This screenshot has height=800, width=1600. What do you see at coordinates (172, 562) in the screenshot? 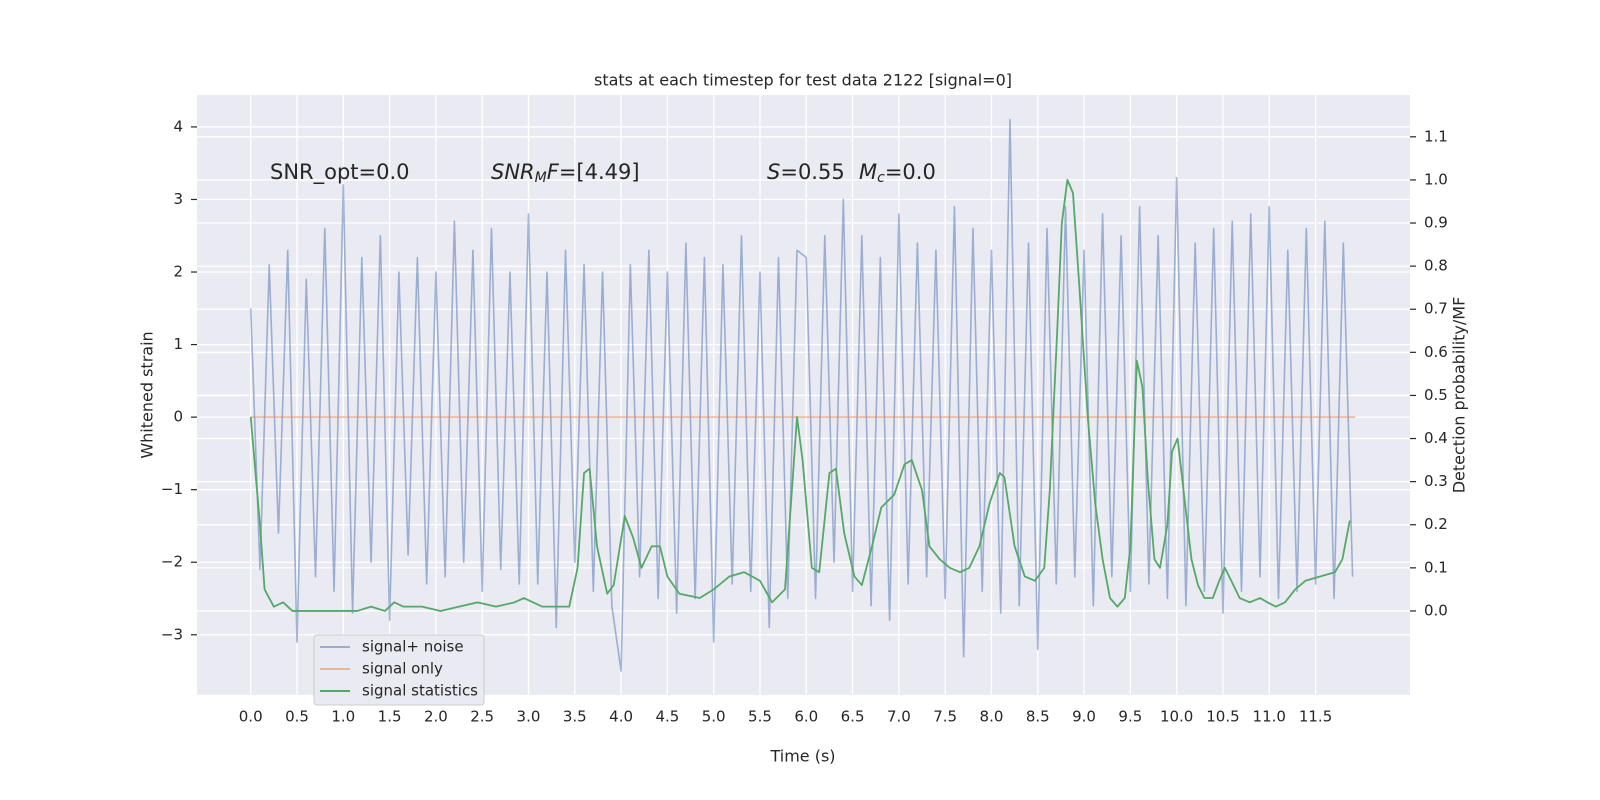
I see `y-tick-label: −2` at bounding box center [172, 562].